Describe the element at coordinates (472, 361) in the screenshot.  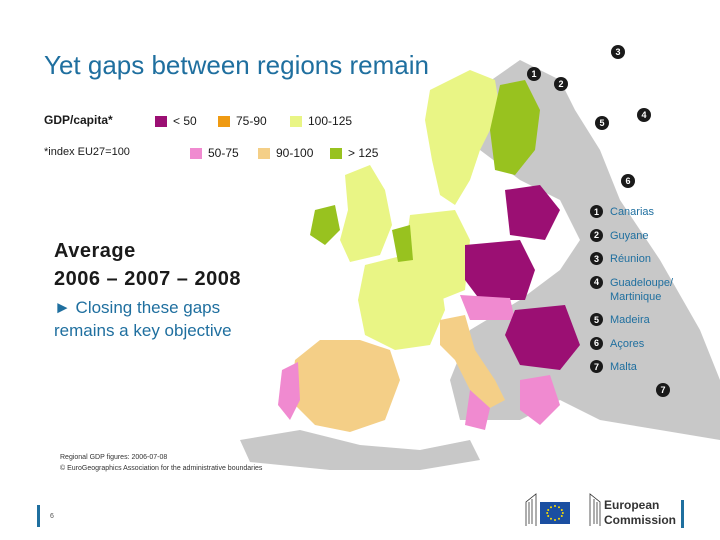
I see `region-italy` at that location.